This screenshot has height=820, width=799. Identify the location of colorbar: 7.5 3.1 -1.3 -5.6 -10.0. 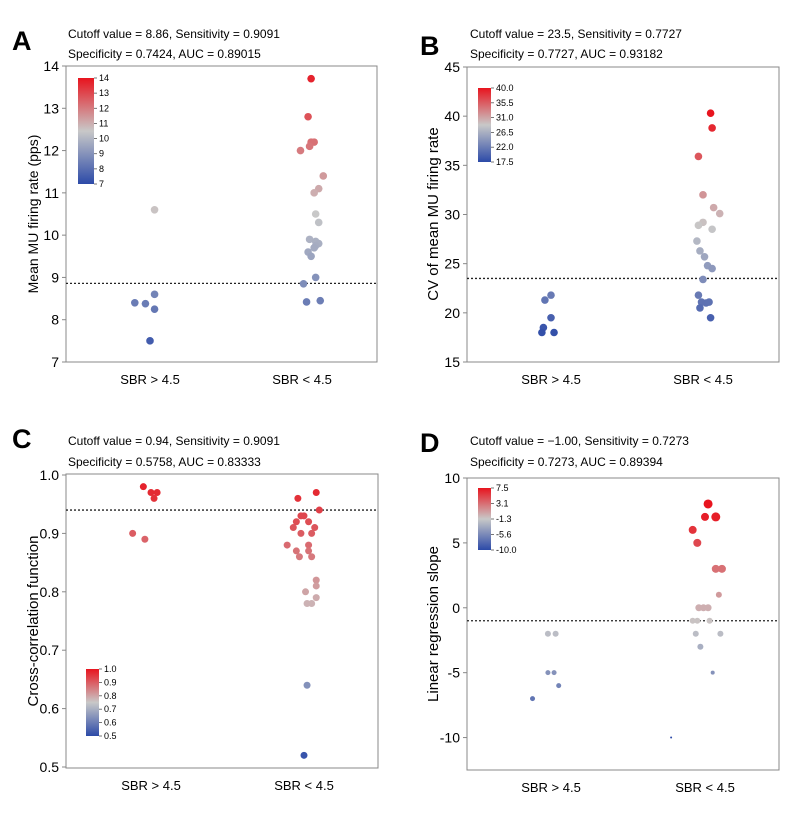
(497, 519).